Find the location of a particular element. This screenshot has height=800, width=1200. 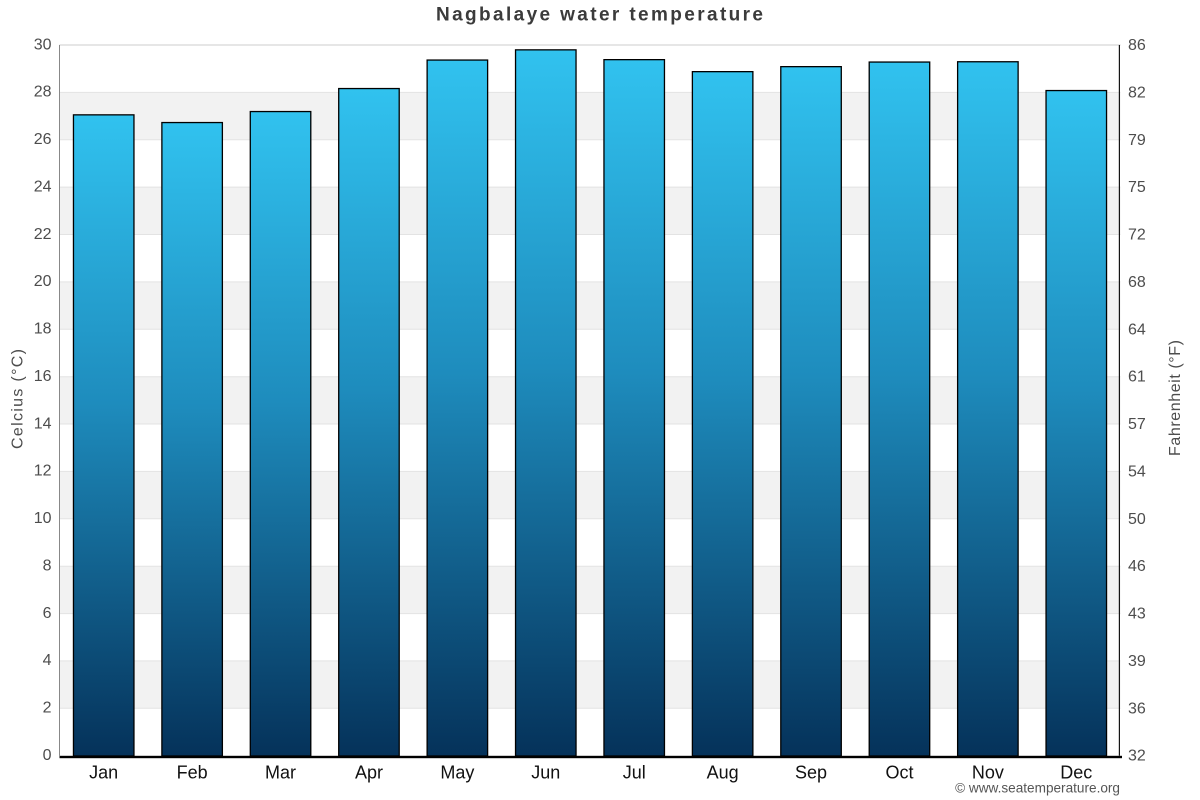

svg-text: © www.seatemperature.org is located at coordinates (1037, 788).